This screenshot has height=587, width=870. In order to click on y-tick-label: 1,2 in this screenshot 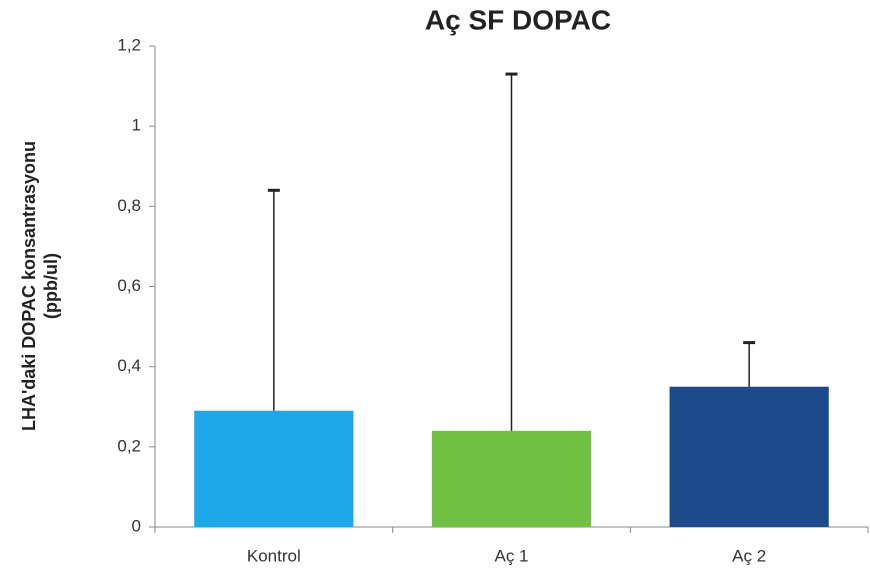, I will do `click(129, 44)`.